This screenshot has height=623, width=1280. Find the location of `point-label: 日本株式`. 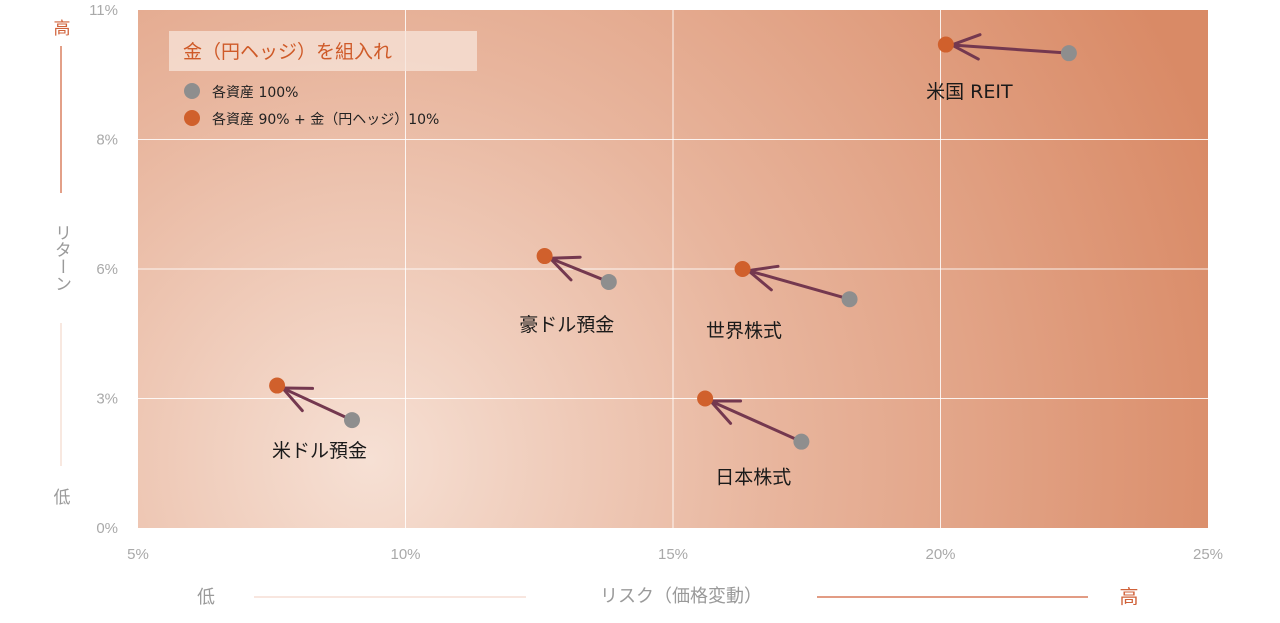

point-label: 日本株式 is located at coordinates (753, 478).